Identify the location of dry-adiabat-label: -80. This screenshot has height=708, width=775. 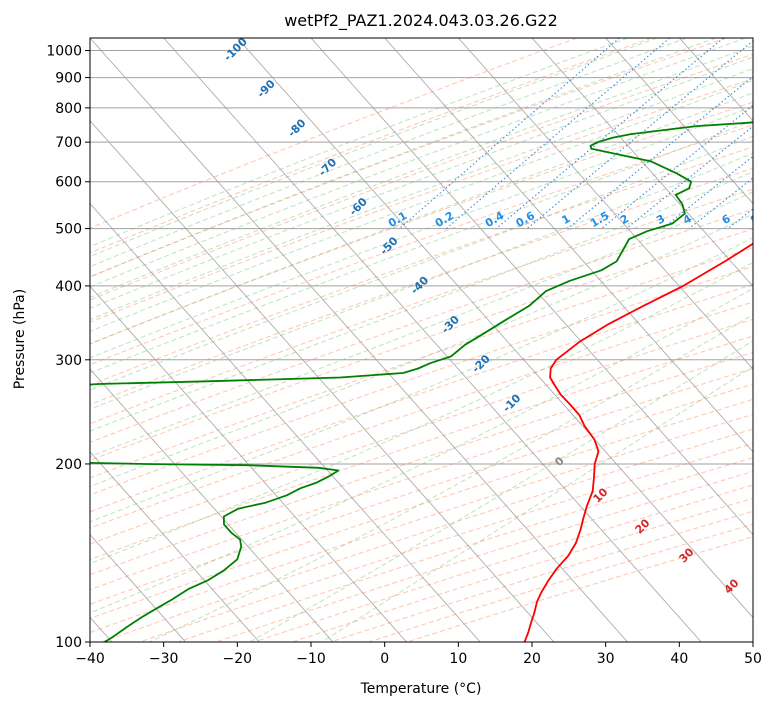
(296, 127).